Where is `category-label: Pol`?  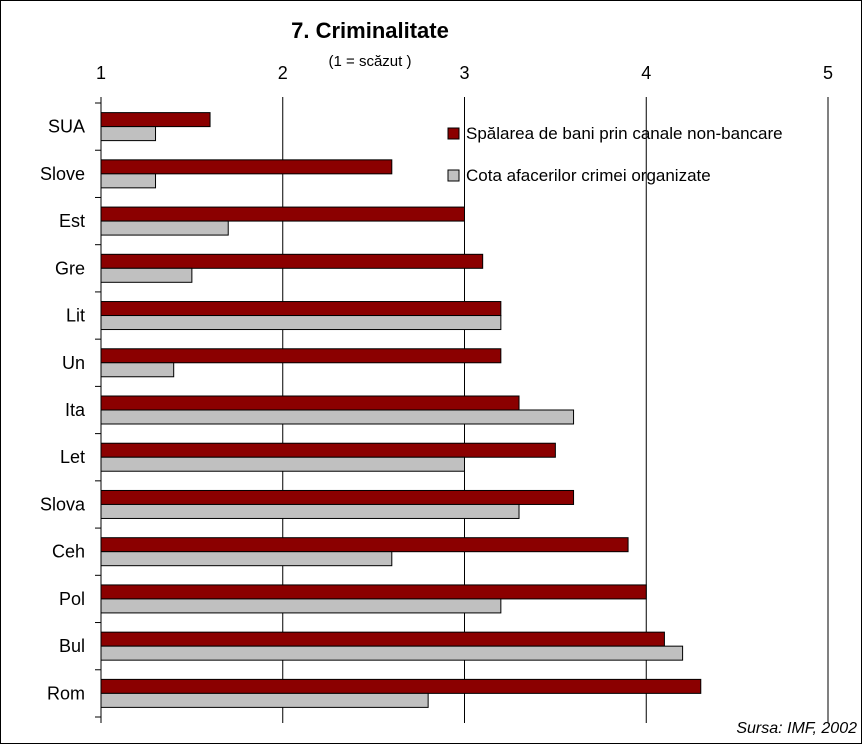 category-label: Pol is located at coordinates (72, 599).